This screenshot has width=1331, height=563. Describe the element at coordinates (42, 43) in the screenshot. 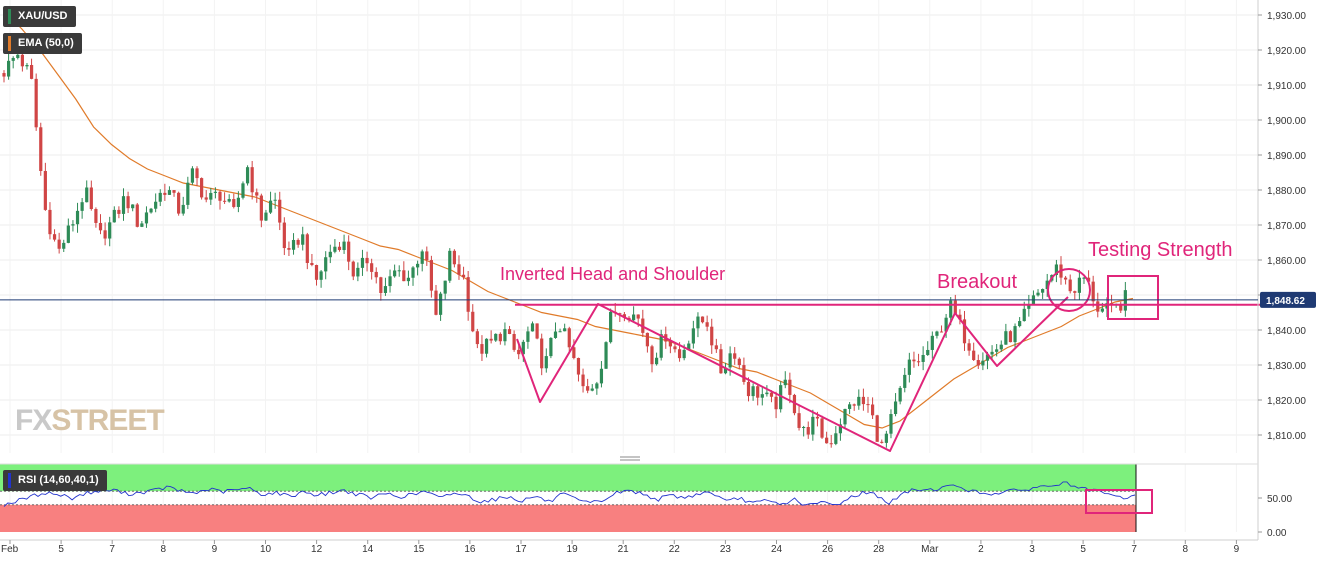

I see `ema-legend: EMA (50,0)` at that location.